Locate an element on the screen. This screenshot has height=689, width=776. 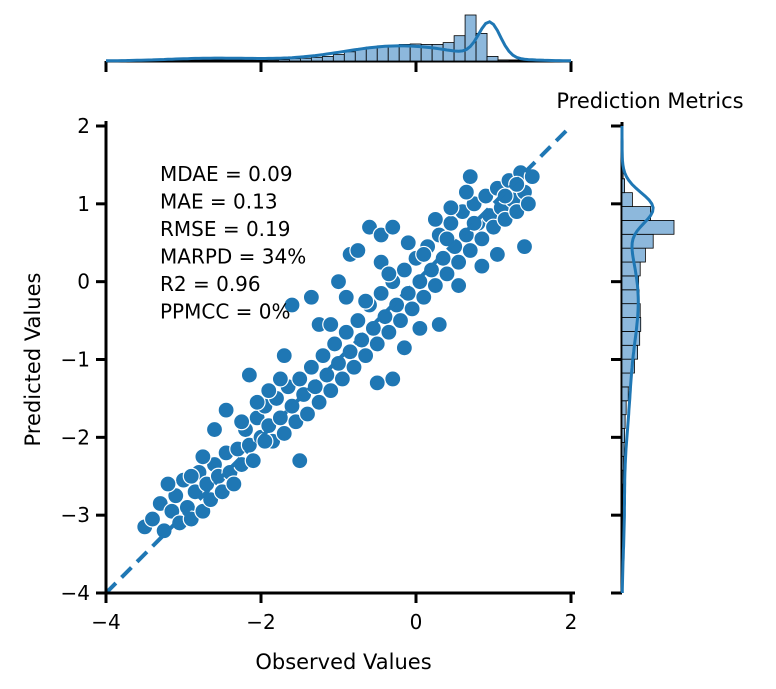
x-marginal-histogram is located at coordinates (338, 43).